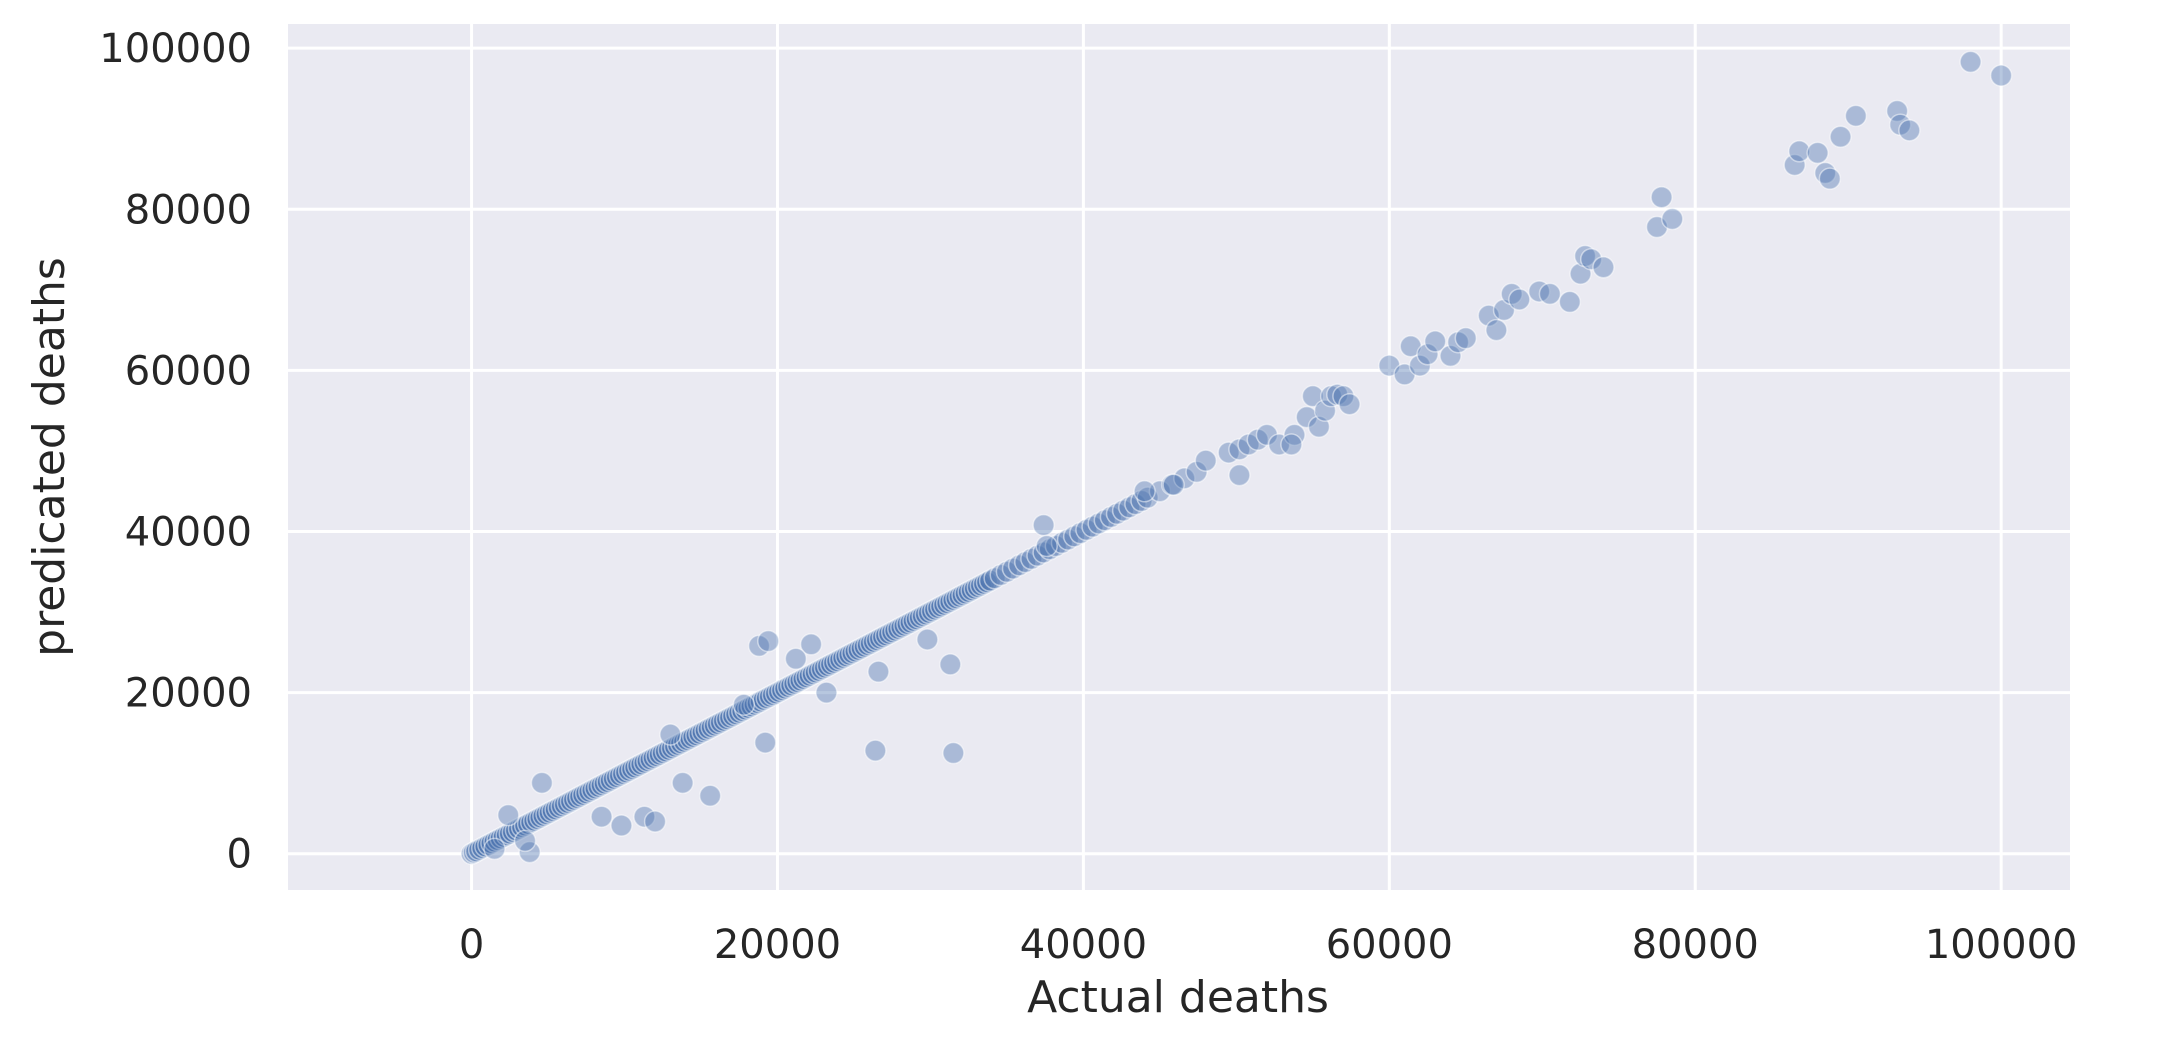 The image size is (2174, 1064). What do you see at coordinates (777, 945) in the screenshot?
I see `x-tick-label: 20000` at bounding box center [777, 945].